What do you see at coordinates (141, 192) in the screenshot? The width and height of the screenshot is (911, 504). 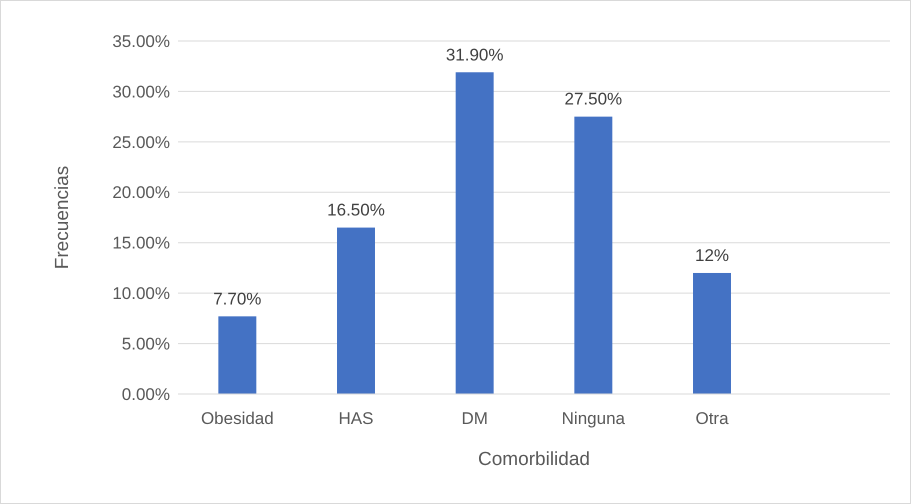 I see `y-tick-label: 20.00%` at bounding box center [141, 192].